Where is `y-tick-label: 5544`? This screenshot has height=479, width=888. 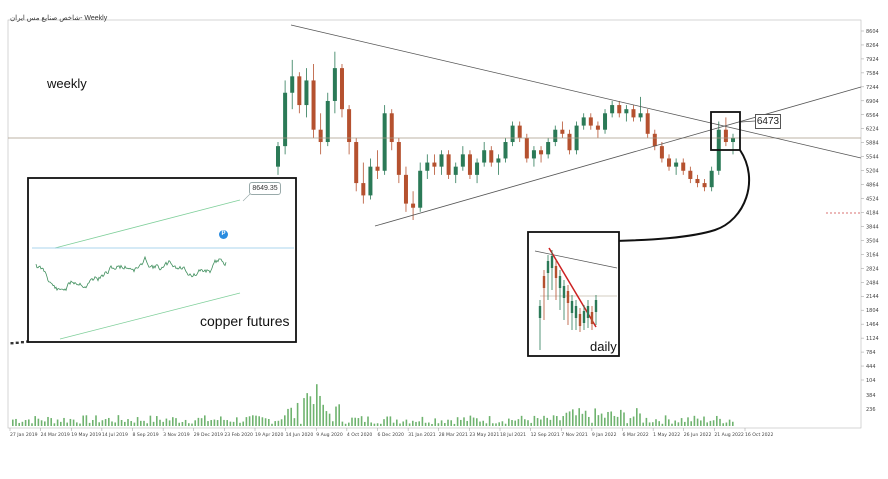
y-tick-label: 5544 is located at coordinates (872, 158).